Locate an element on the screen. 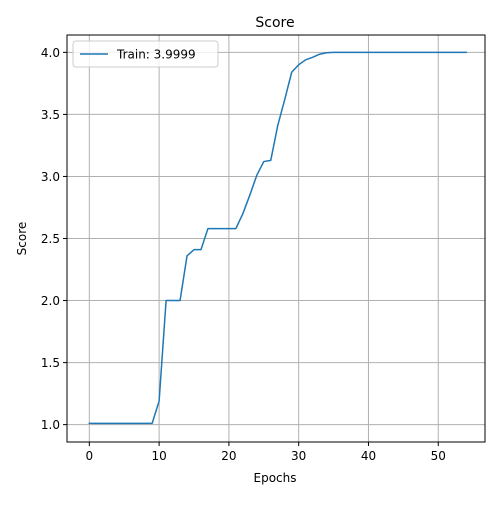  legend-box is located at coordinates (145, 54).